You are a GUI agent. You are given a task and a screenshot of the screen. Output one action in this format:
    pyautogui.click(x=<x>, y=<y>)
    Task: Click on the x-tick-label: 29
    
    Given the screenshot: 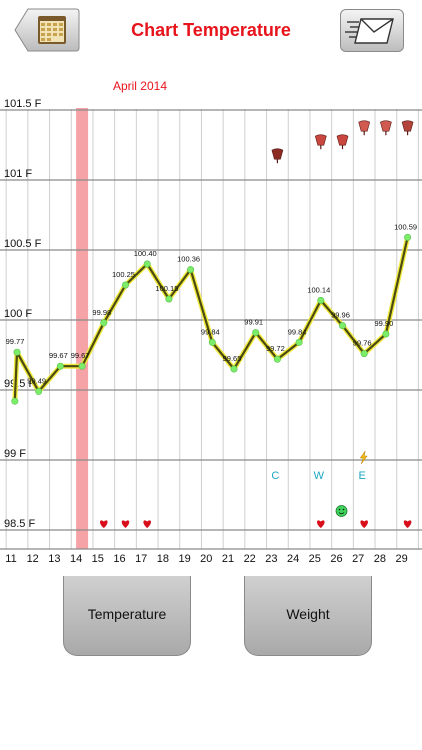 What is the action you would take?
    pyautogui.click(x=401, y=559)
    